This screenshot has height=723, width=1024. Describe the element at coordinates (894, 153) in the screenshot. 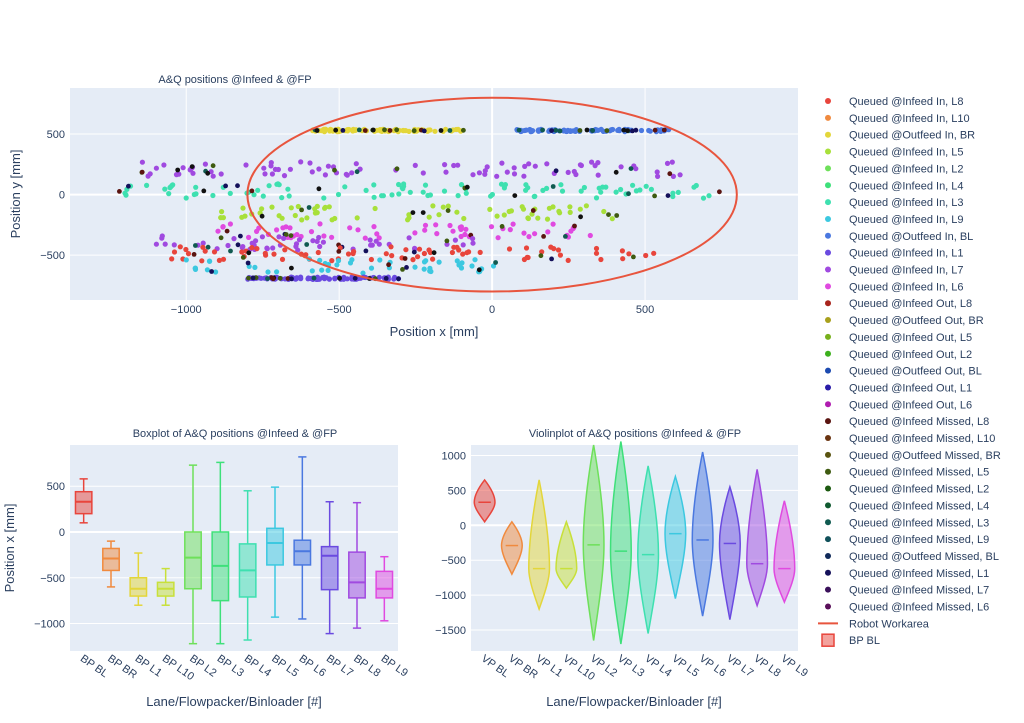

I see `legend-item: Queued @Infeed In, L5` at that location.